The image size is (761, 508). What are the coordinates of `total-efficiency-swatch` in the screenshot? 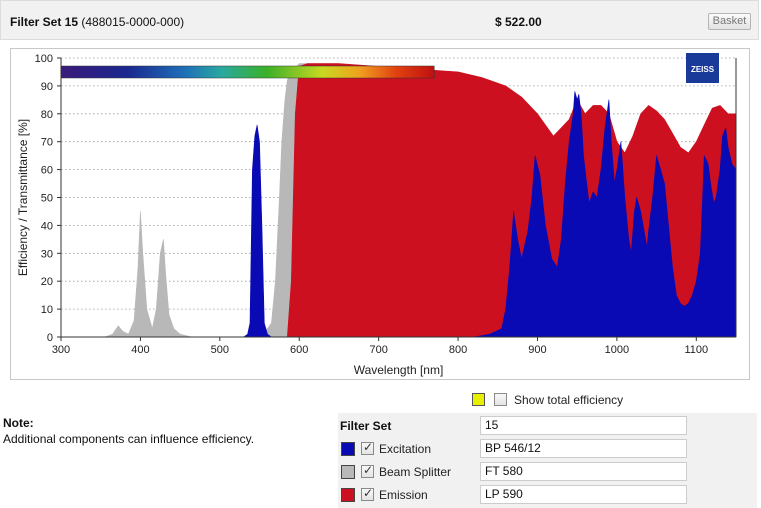 It's located at (478, 399).